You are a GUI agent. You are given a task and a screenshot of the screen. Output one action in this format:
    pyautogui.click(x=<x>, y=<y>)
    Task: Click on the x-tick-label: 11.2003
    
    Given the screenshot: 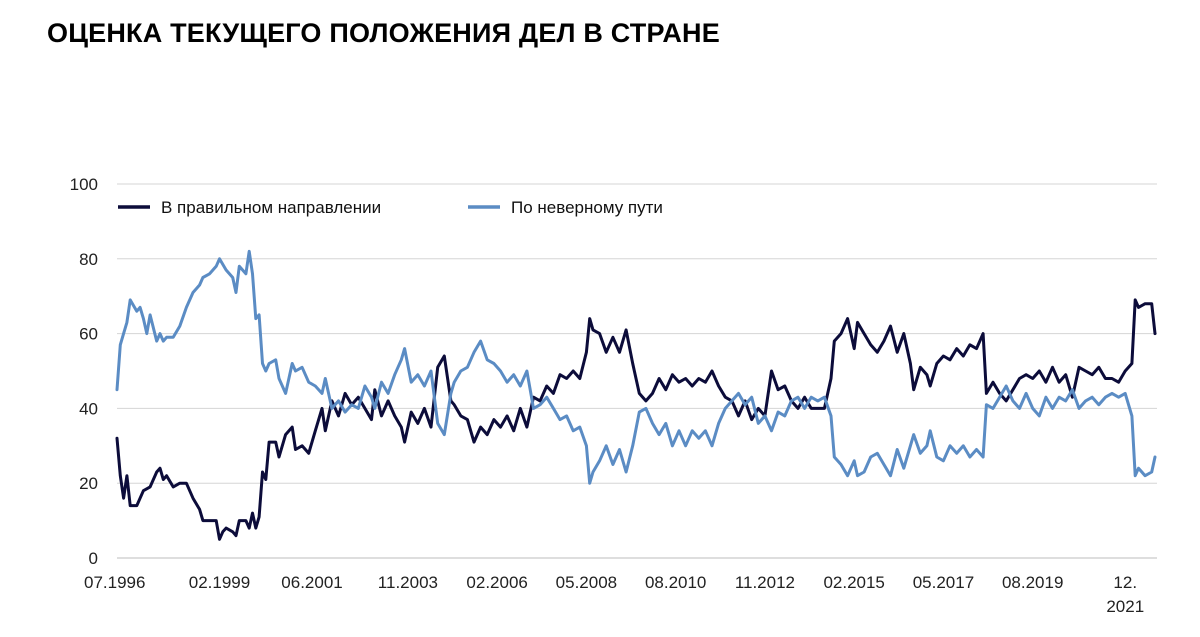 What is the action you would take?
    pyautogui.click(x=408, y=582)
    